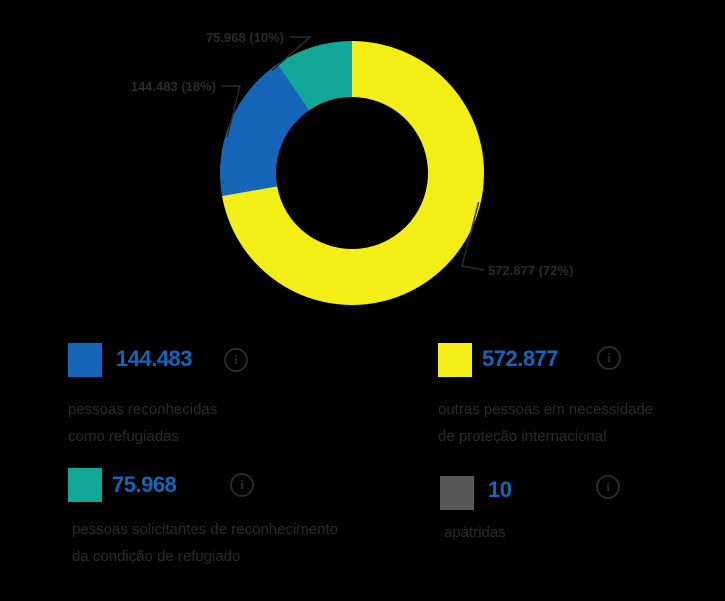 Image resolution: width=725 pixels, height=601 pixels. What do you see at coordinates (520, 358) in the screenshot?
I see `legend-value-protection: 572.877` at bounding box center [520, 358].